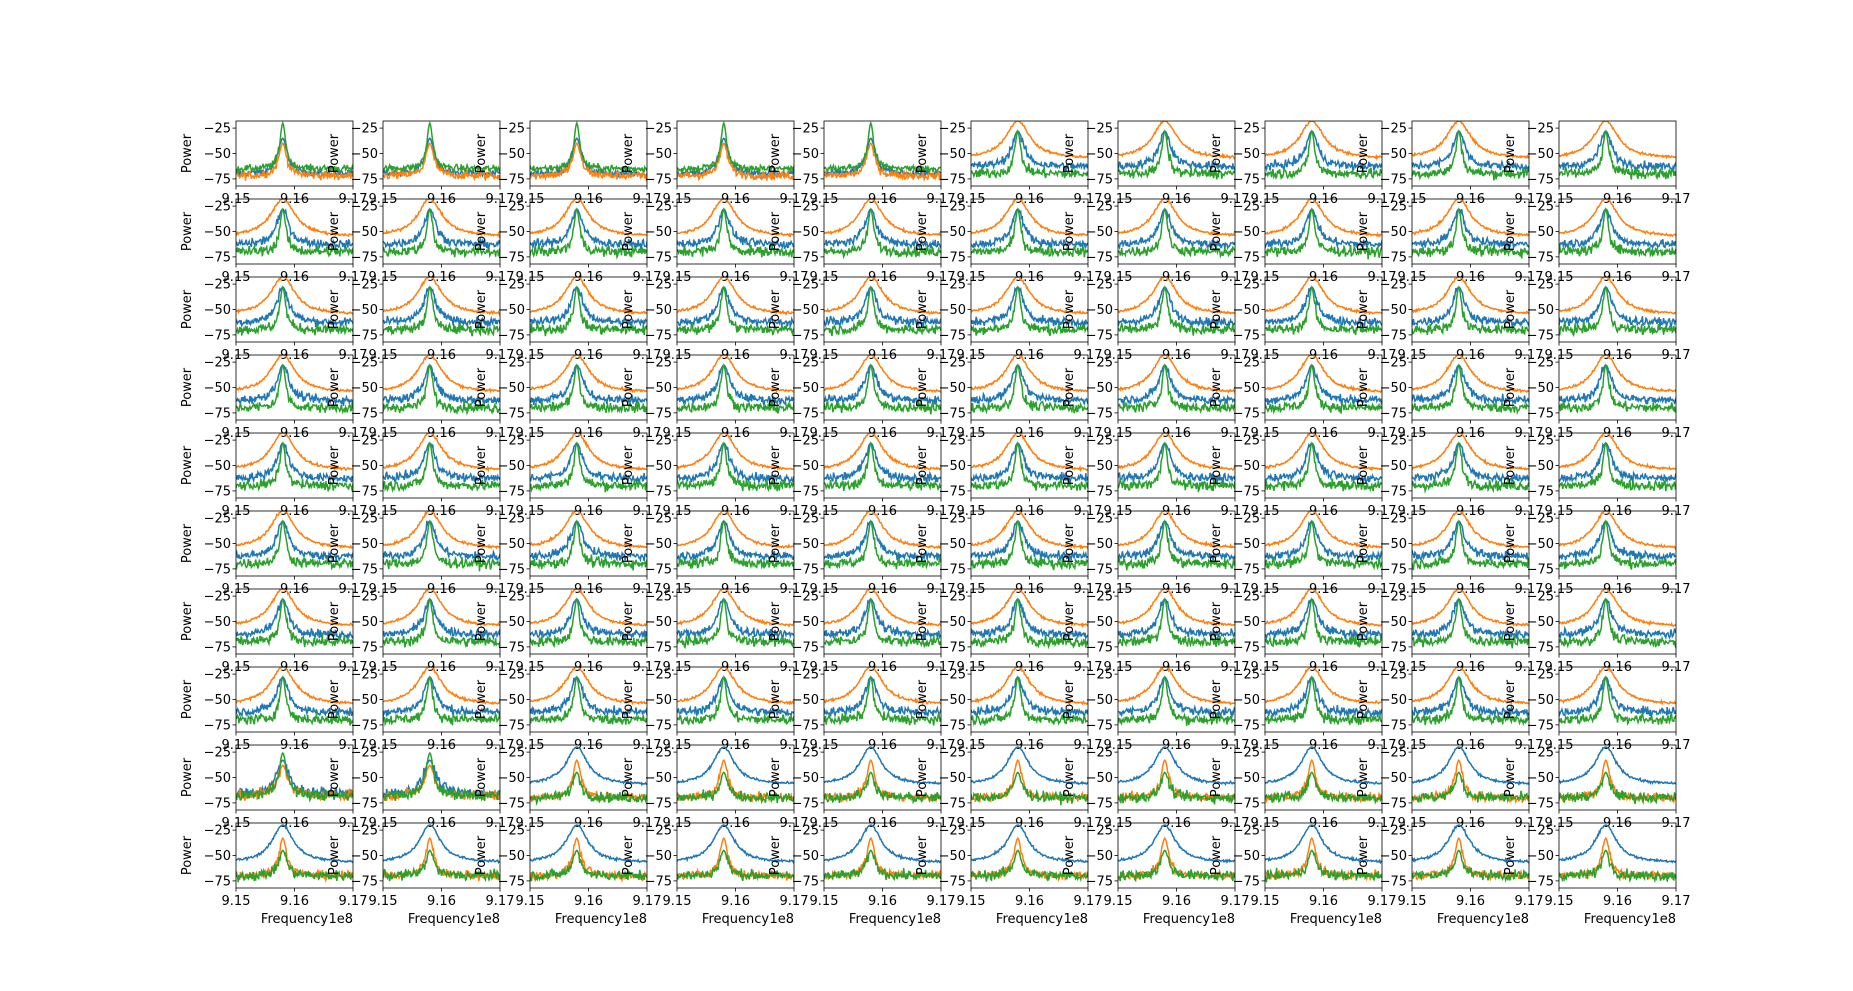 Image resolution: width=1853 pixels, height=991 pixels. Describe the element at coordinates (824, 901) in the screenshot. I see `x-tick-label: 9.15` at that location.